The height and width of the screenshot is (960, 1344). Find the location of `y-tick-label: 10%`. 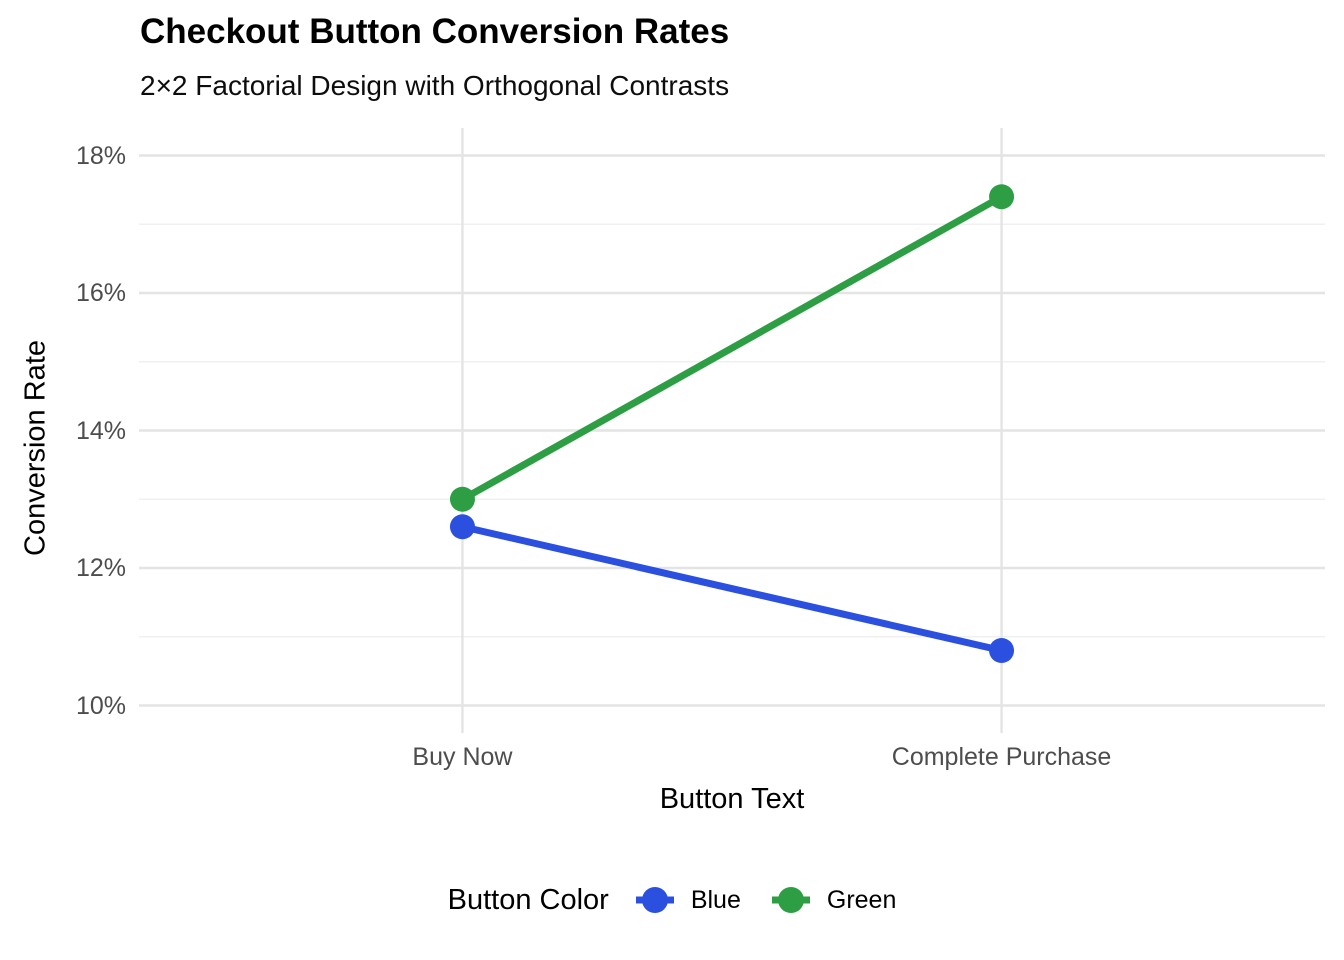

y-tick-label: 10% is located at coordinates (100, 705).